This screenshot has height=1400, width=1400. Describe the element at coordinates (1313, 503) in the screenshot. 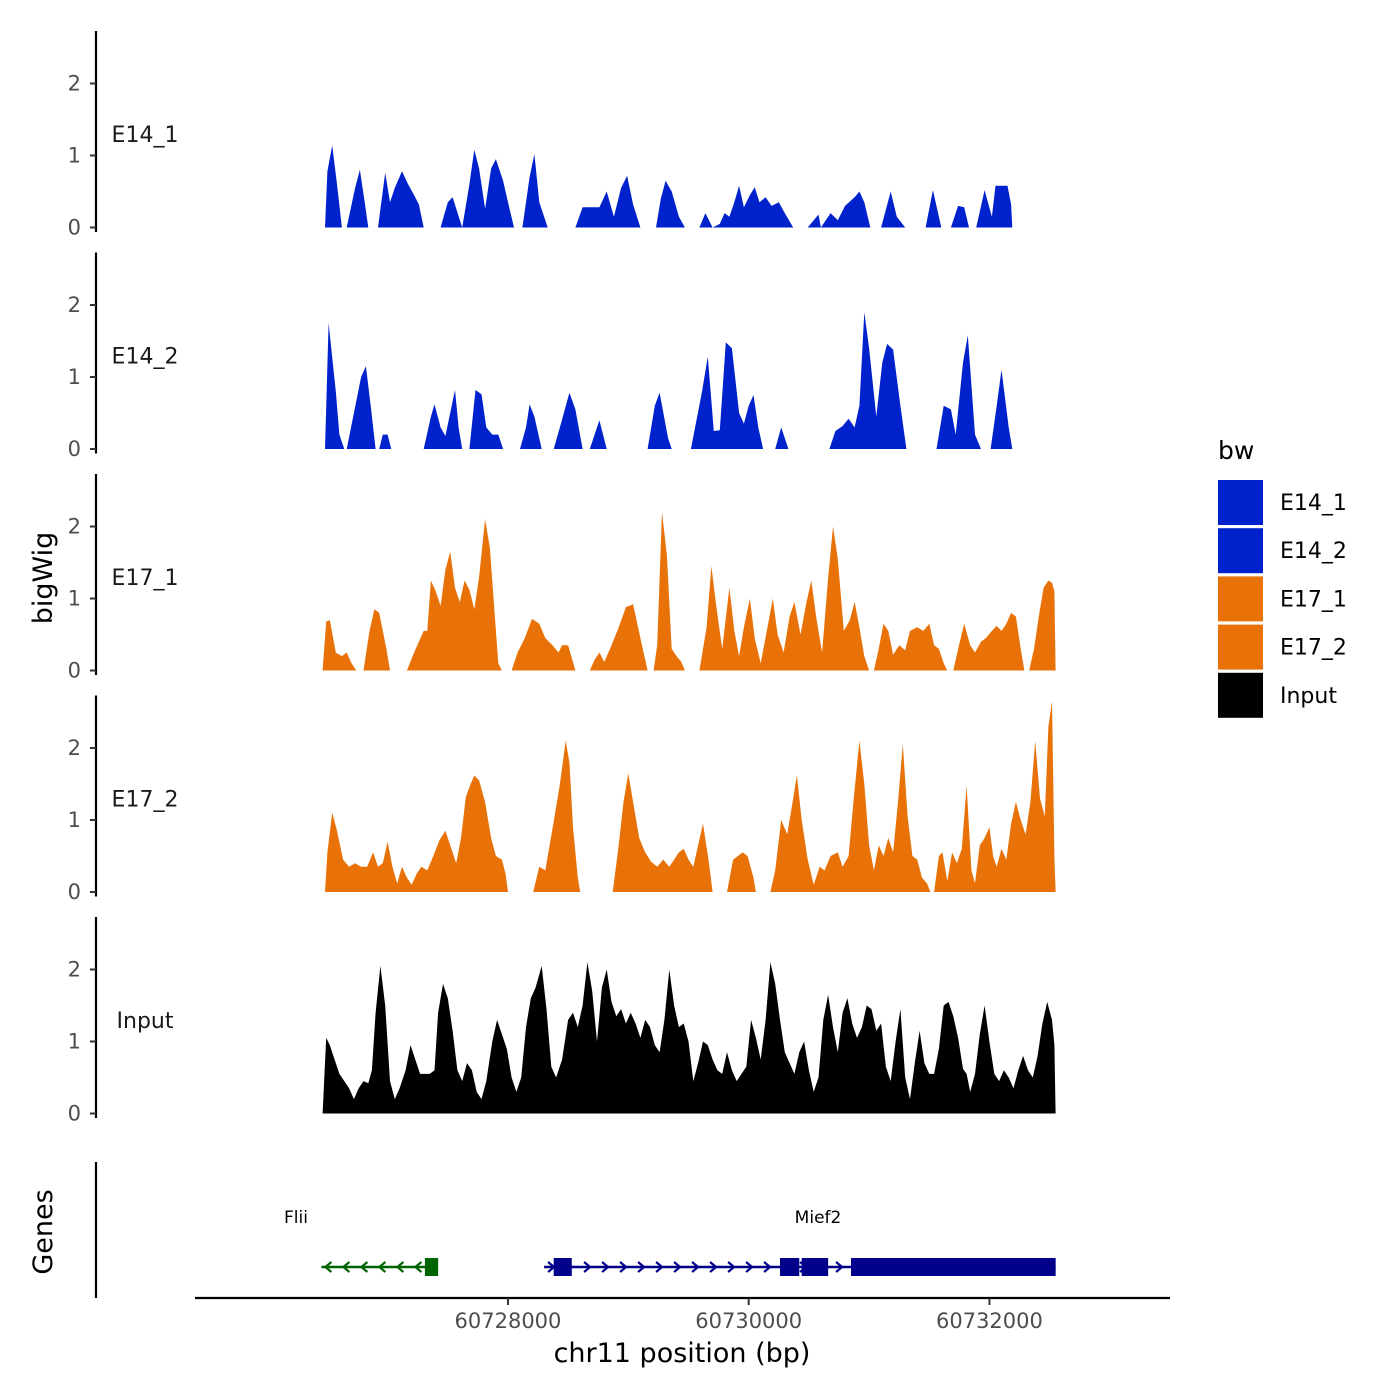

I see `legend-label-e14-1: E14_1` at that location.